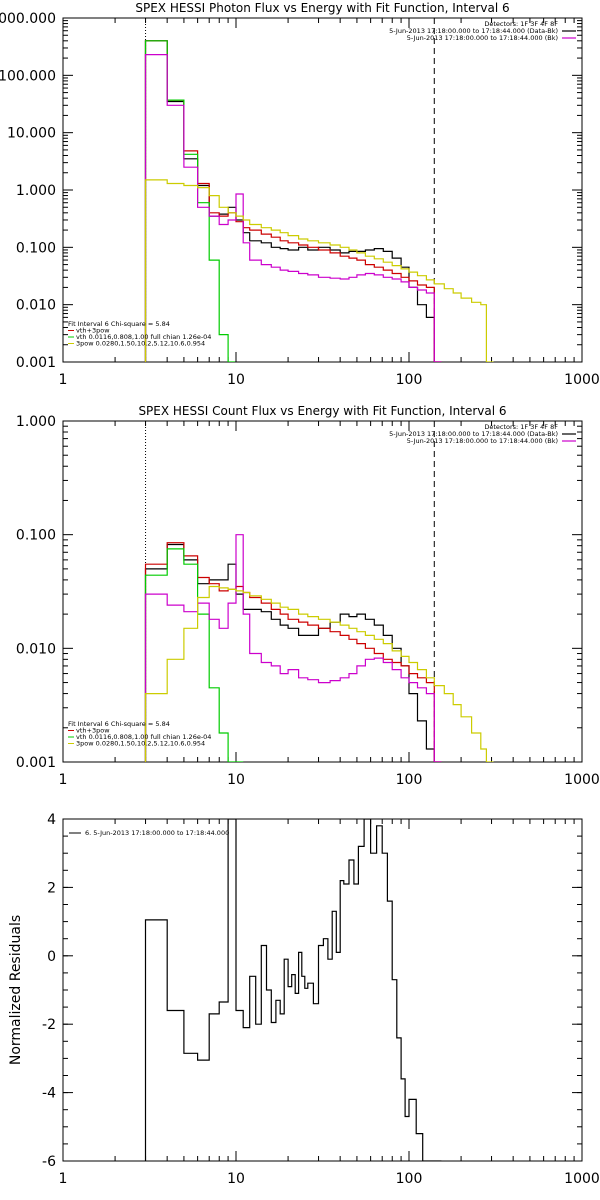 The image size is (600, 1200). I want to click on y-tick-label: -2, so click(49, 1025).